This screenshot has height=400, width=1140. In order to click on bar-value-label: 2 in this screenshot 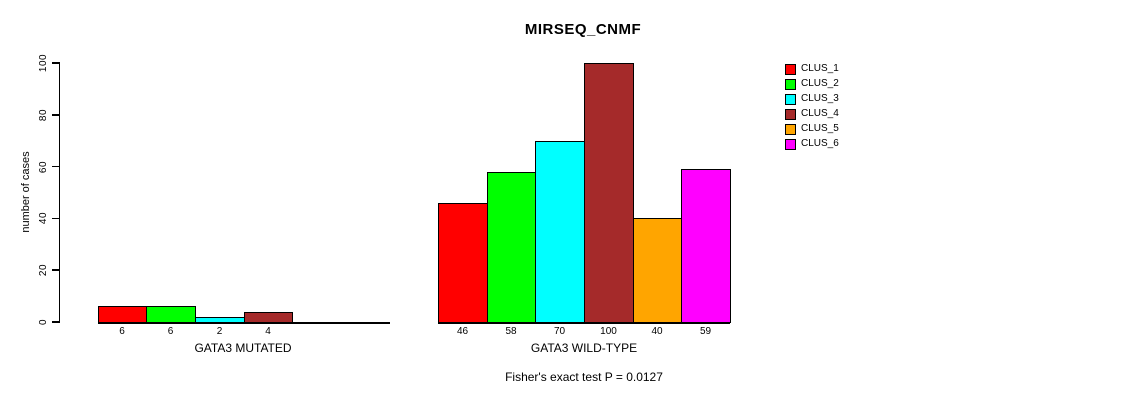, I will do `click(219, 331)`.